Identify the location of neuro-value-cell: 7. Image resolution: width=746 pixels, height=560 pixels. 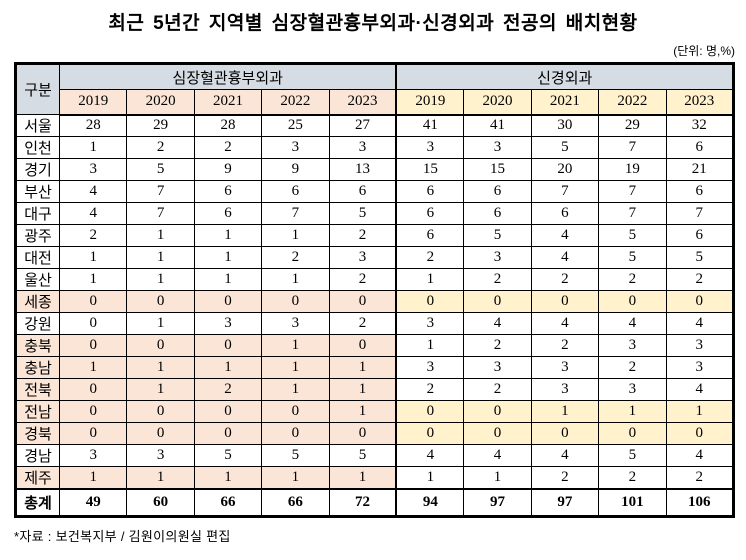
(565, 191).